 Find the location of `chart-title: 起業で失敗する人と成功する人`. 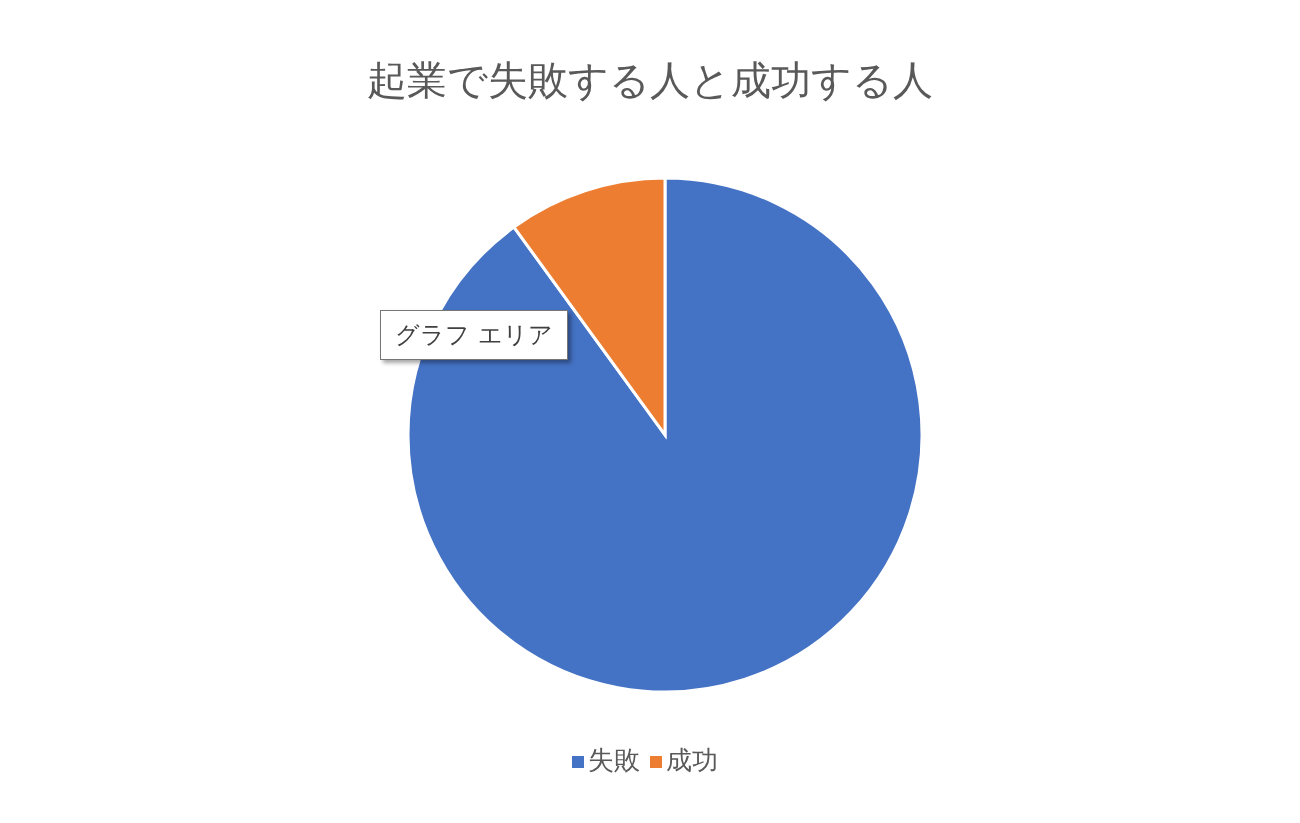

chart-title: 起業で失敗する人と成功する人 is located at coordinates (650, 80).